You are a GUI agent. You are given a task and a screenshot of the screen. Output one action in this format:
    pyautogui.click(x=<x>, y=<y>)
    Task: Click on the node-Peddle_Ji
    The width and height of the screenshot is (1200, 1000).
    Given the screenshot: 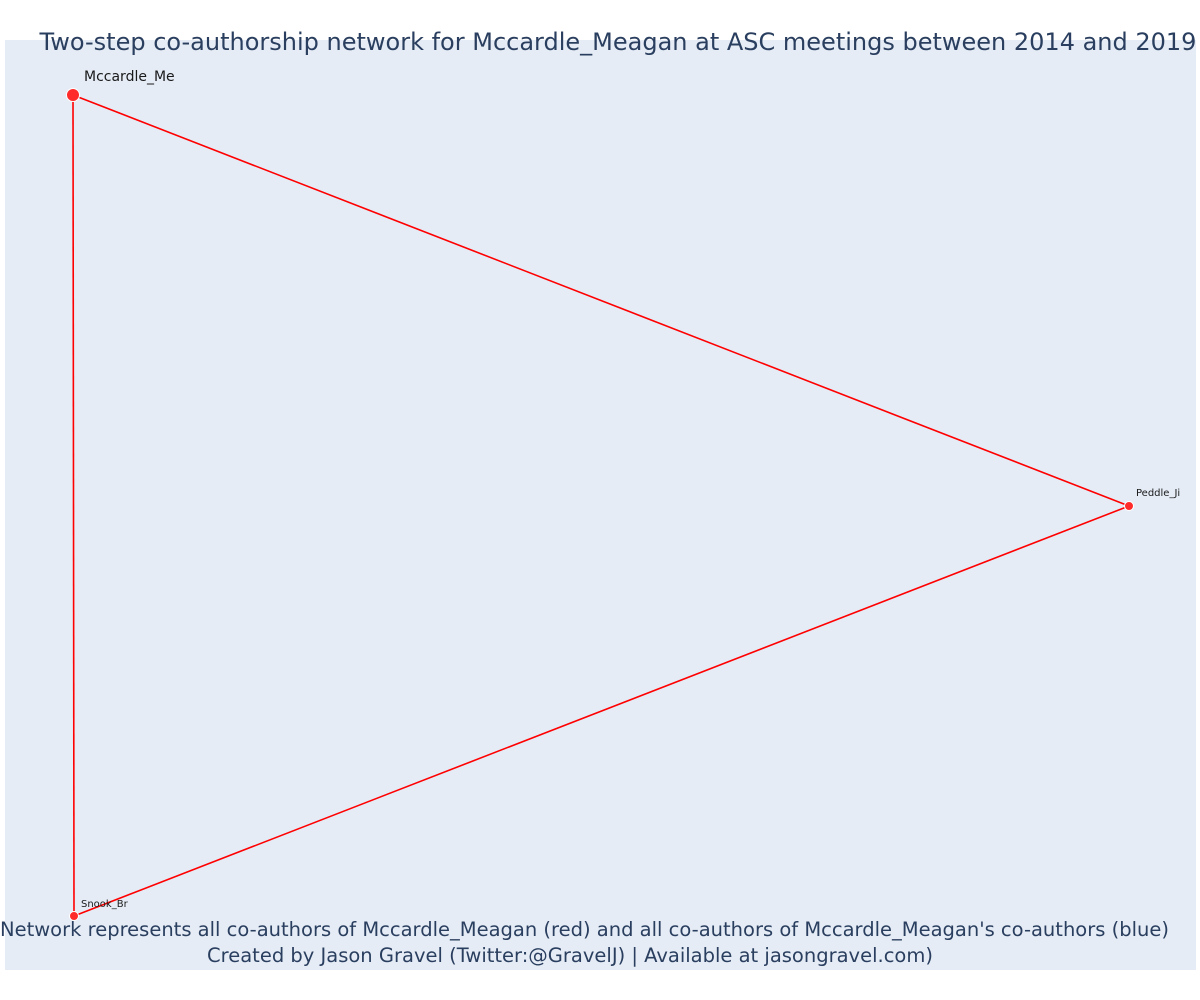 What is the action you would take?
    pyautogui.click(x=1129, y=506)
    